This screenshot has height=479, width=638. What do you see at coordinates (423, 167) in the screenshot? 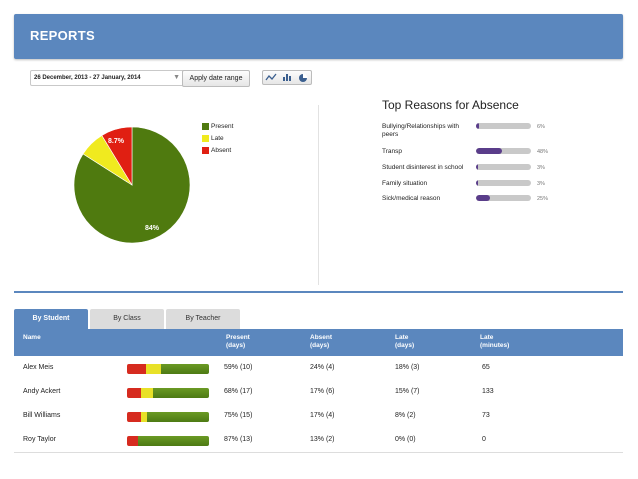
I see `reason-label: Student disinterest in school` at bounding box center [423, 167].